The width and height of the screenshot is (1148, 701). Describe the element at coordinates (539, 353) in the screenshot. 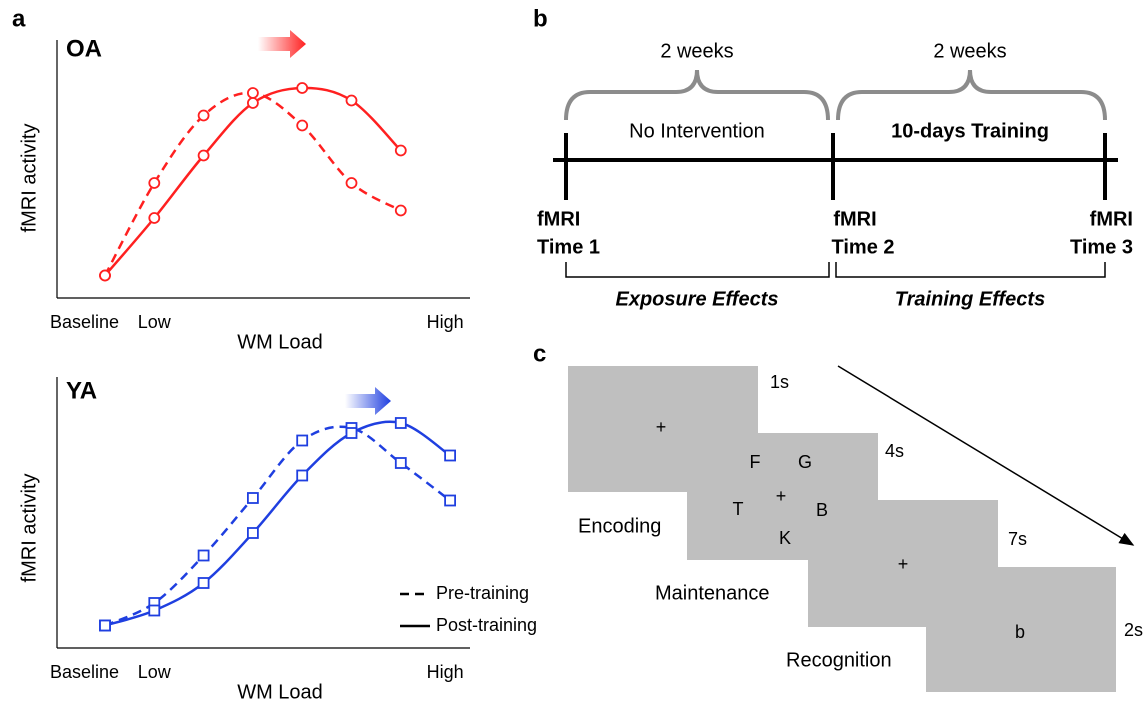

I see `panel-label: c` at that location.